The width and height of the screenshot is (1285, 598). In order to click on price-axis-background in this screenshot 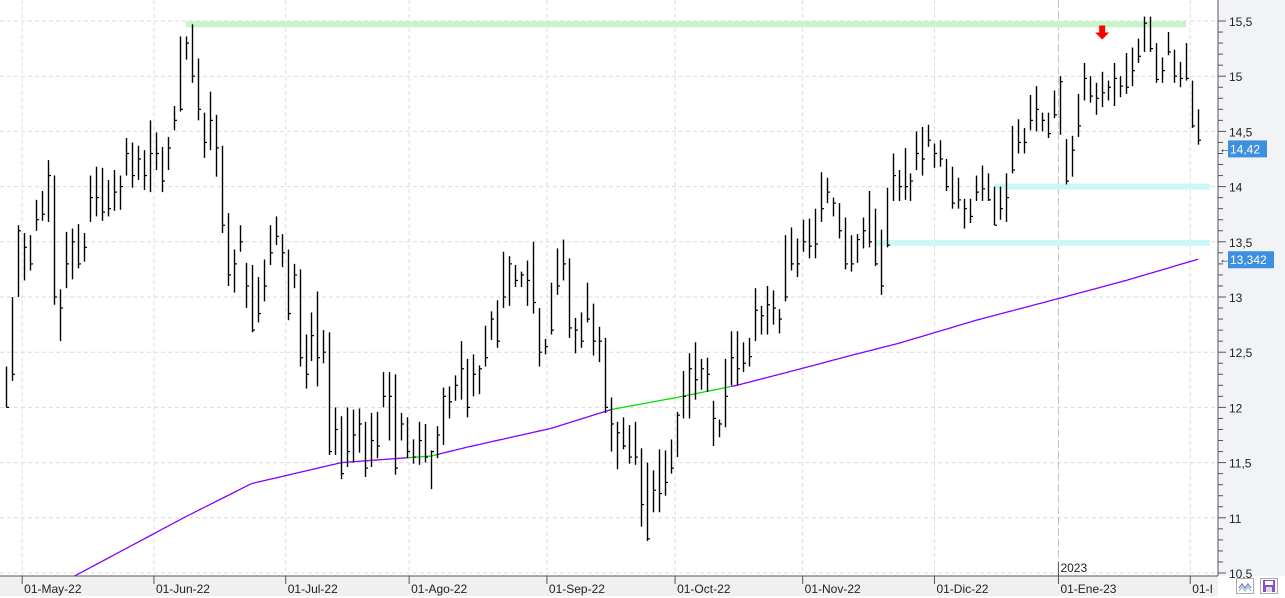, I will do `click(1251, 288)`.